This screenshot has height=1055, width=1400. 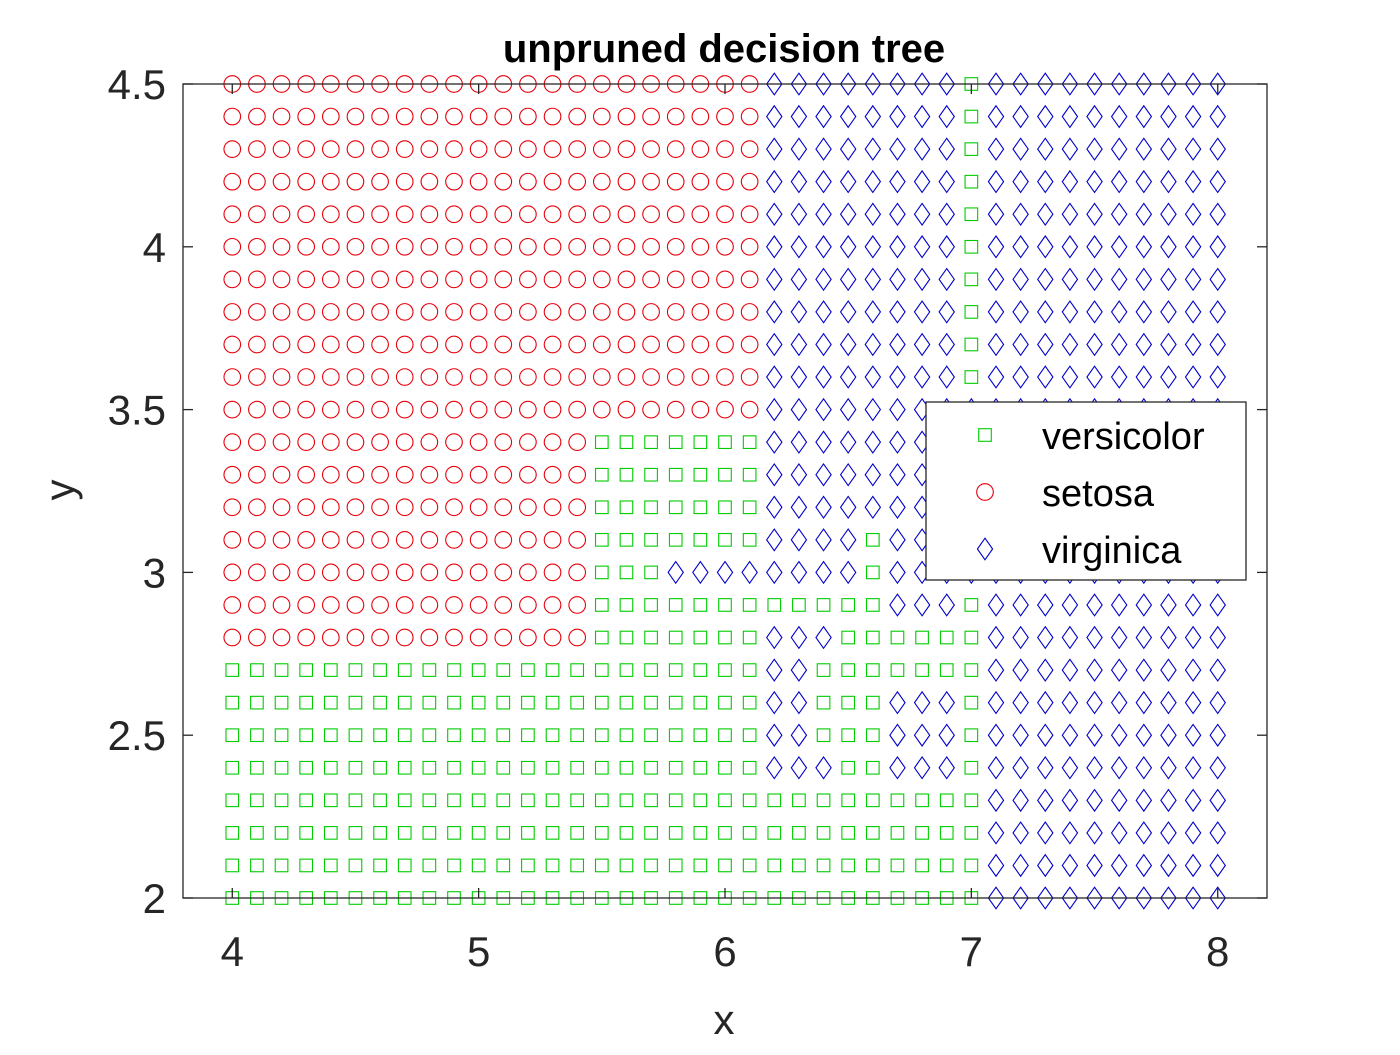 I want to click on legend-marker-versicolor, so click(x=985, y=435).